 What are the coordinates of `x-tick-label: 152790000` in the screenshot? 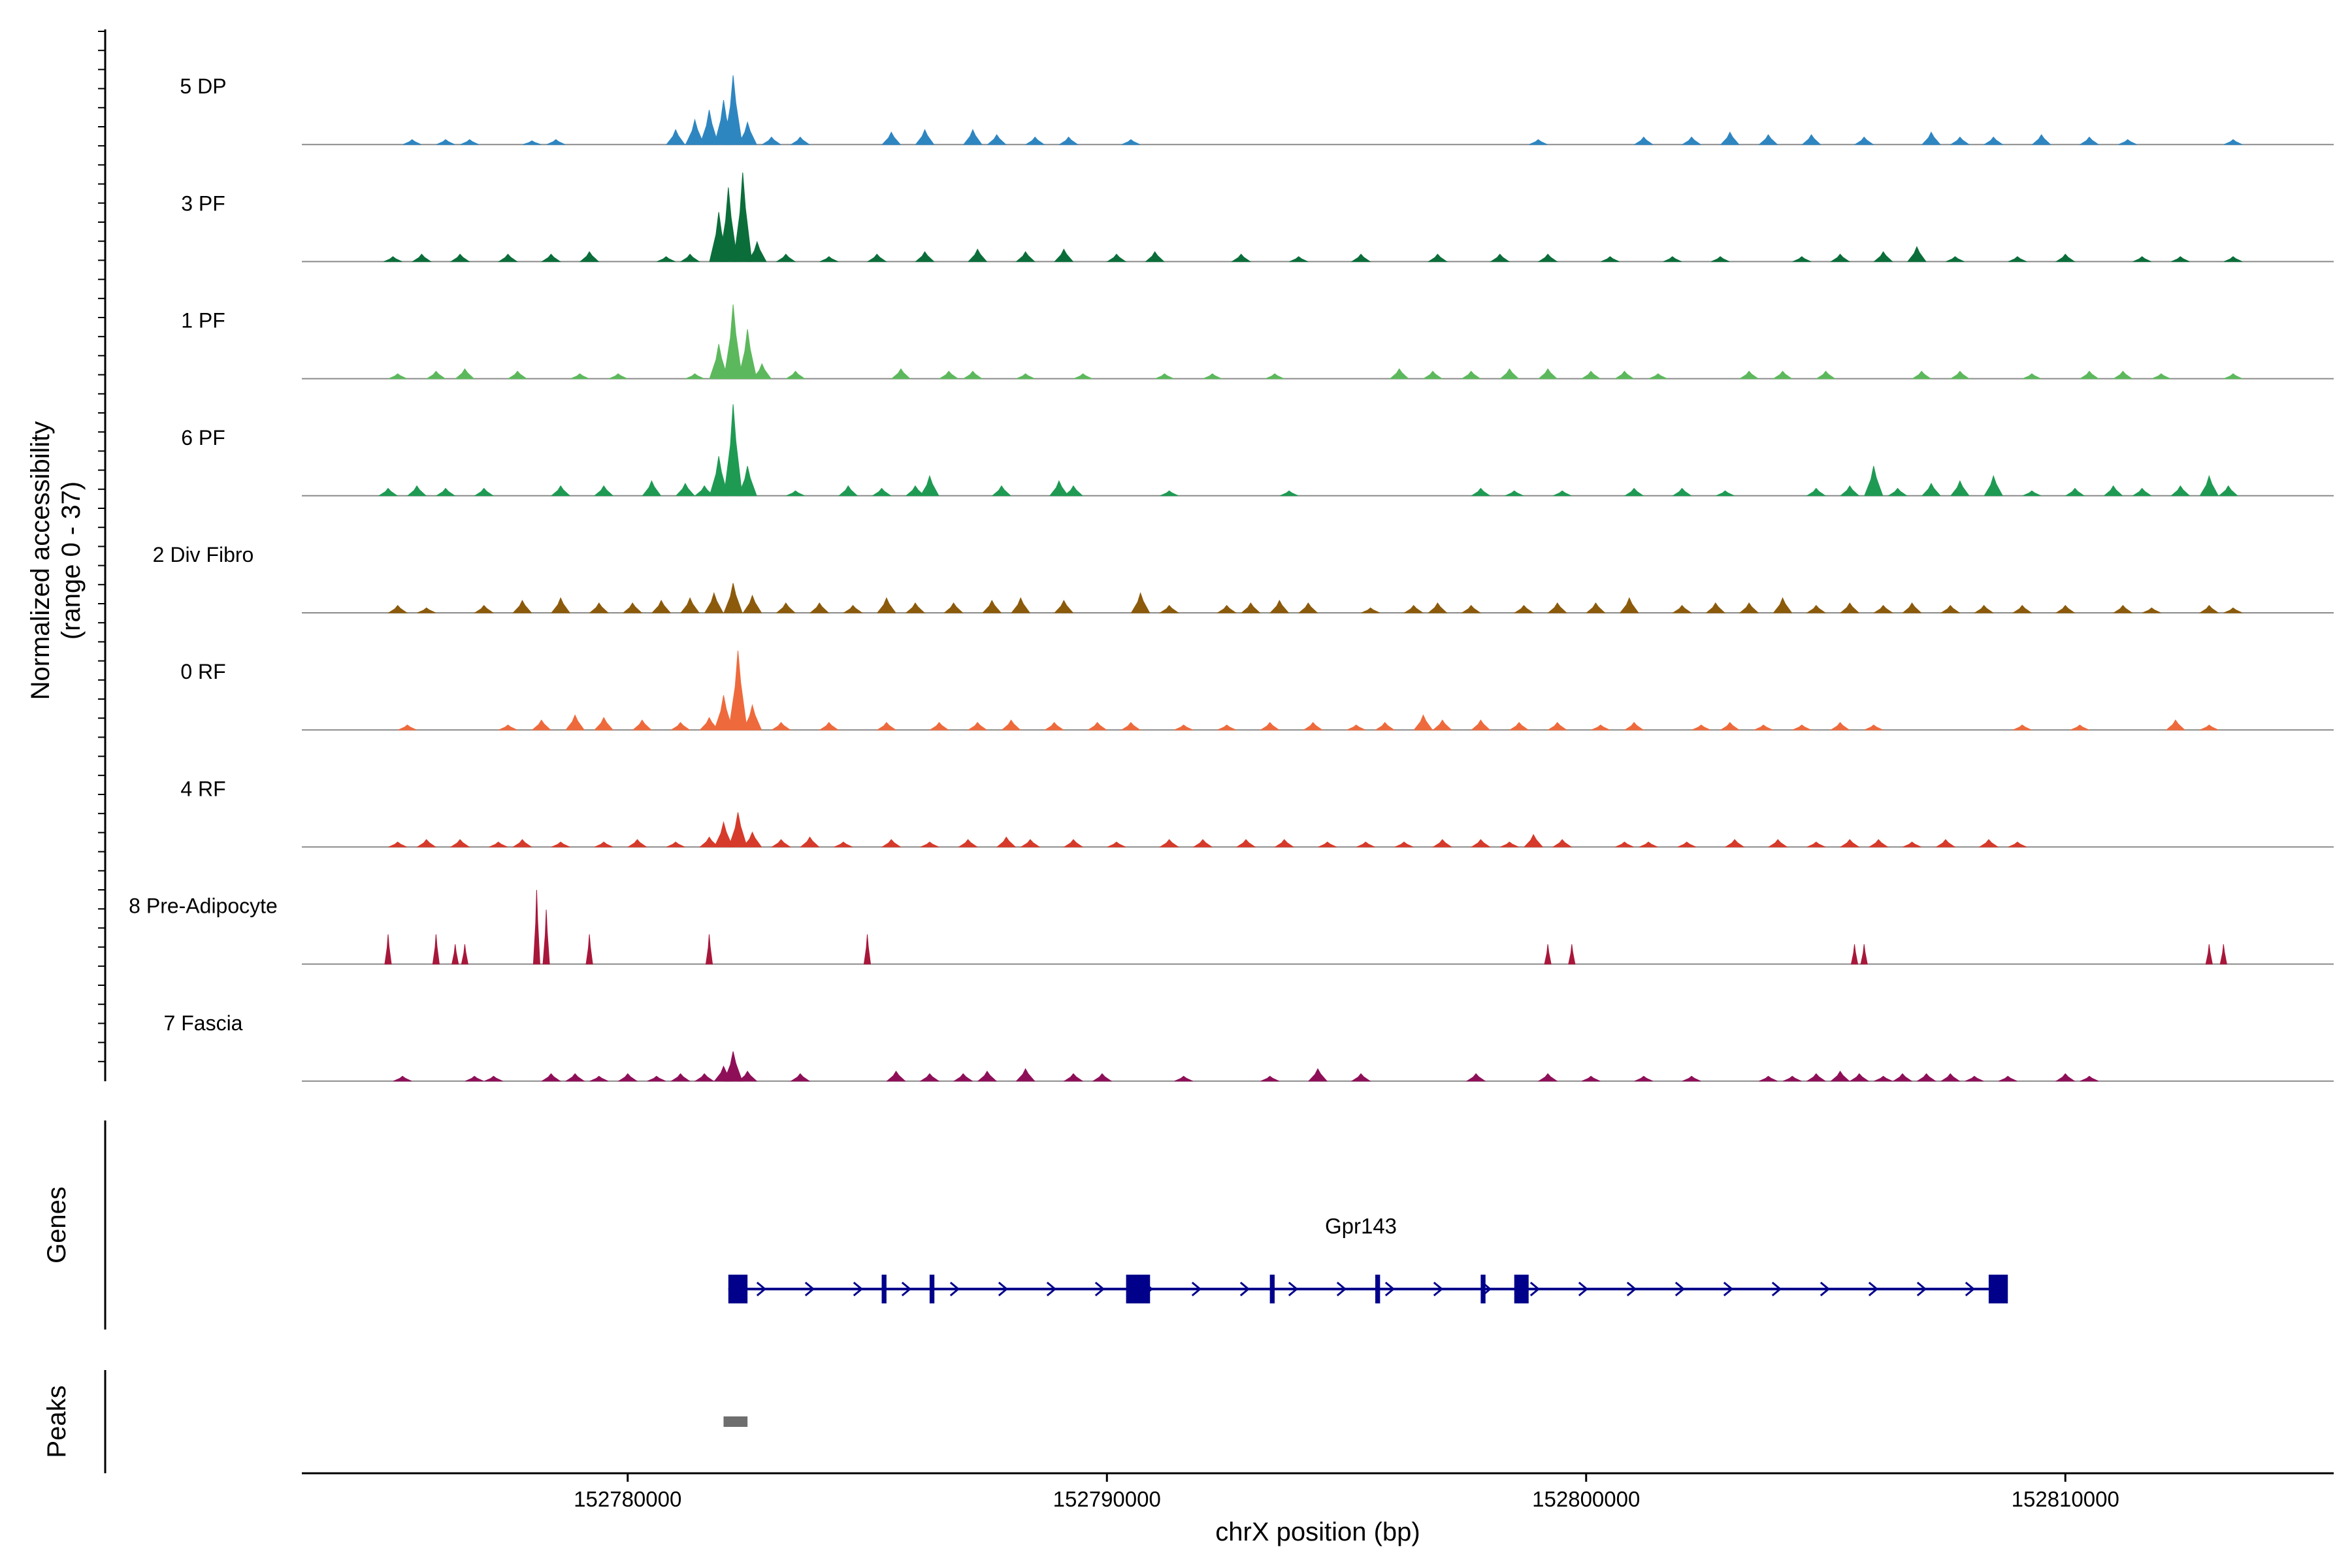 It's located at (1107, 1499).